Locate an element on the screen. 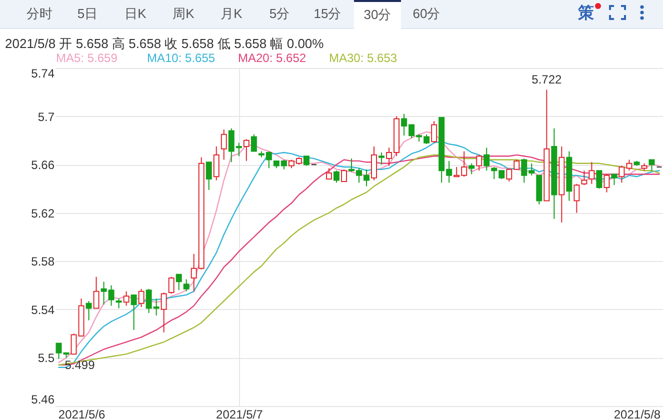 The width and height of the screenshot is (663, 420). tab-label: 60分 is located at coordinates (427, 14).